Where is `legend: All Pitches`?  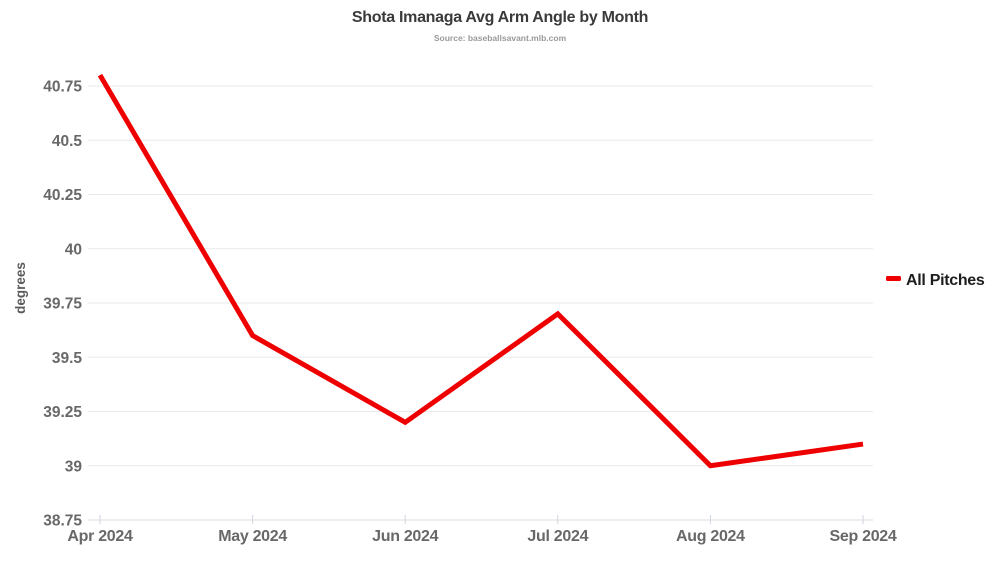
legend: All Pitches is located at coordinates (935, 280).